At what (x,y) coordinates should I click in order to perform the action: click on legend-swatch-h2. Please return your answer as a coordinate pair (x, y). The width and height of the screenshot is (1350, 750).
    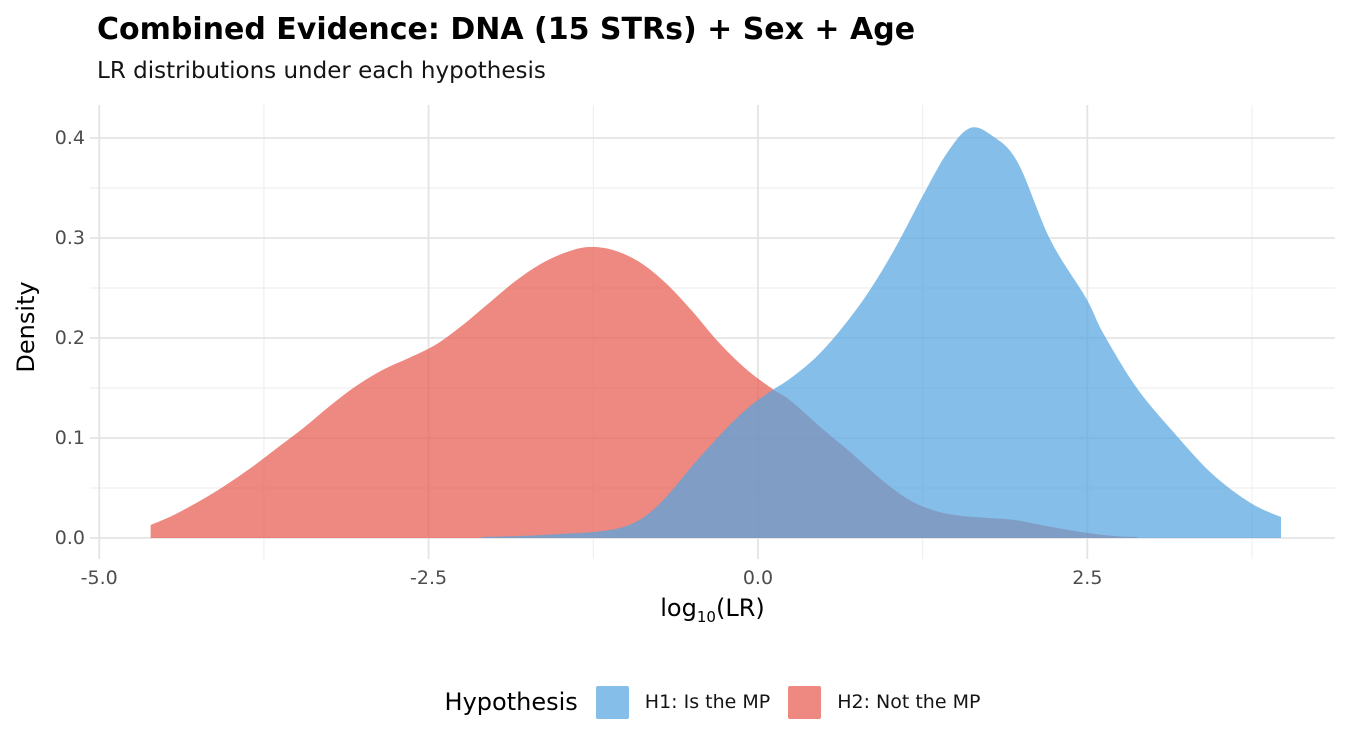
    Looking at the image, I should click on (805, 702).